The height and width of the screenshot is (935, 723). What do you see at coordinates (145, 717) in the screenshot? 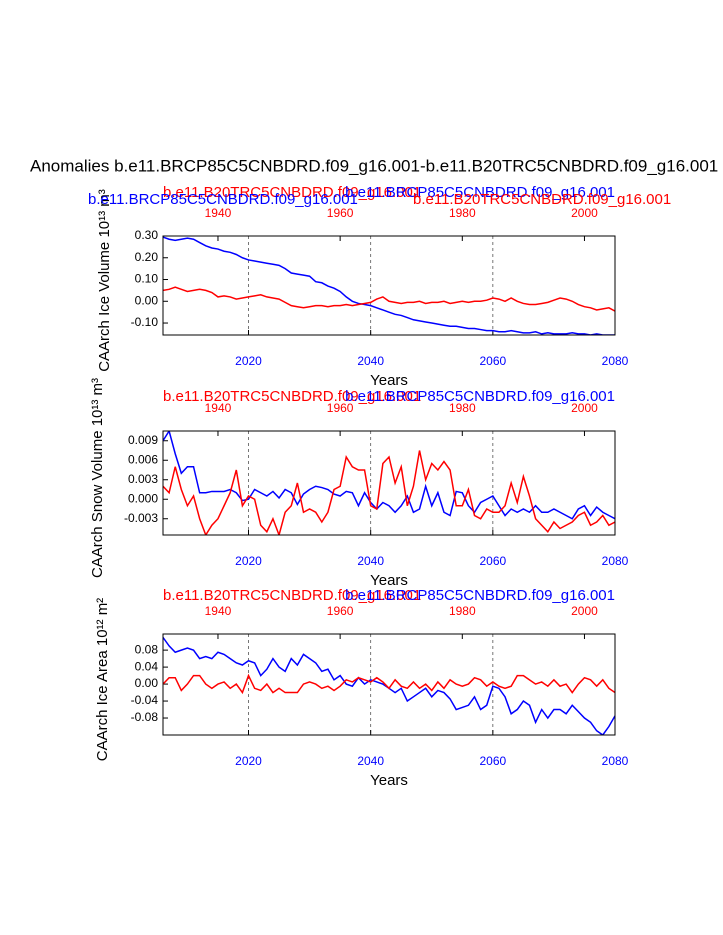
I see `y-tick-label: -0.08` at bounding box center [145, 717].